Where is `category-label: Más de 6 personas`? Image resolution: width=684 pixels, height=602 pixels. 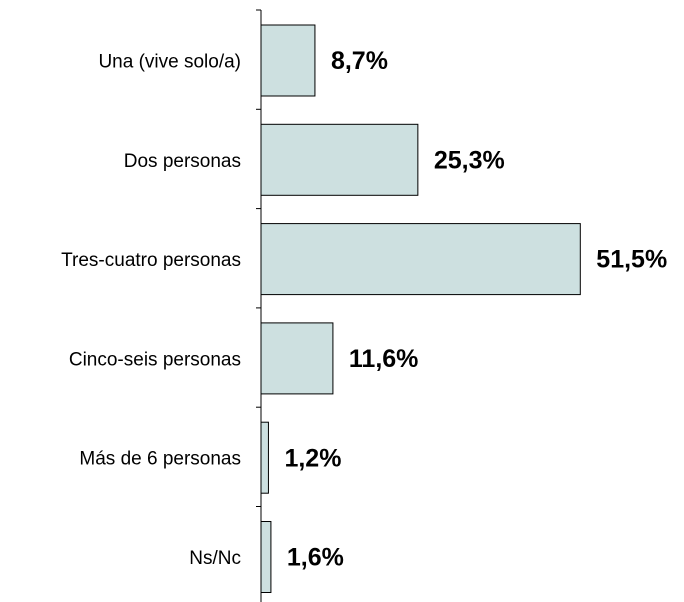 category-label: Más de 6 personas is located at coordinates (160, 459).